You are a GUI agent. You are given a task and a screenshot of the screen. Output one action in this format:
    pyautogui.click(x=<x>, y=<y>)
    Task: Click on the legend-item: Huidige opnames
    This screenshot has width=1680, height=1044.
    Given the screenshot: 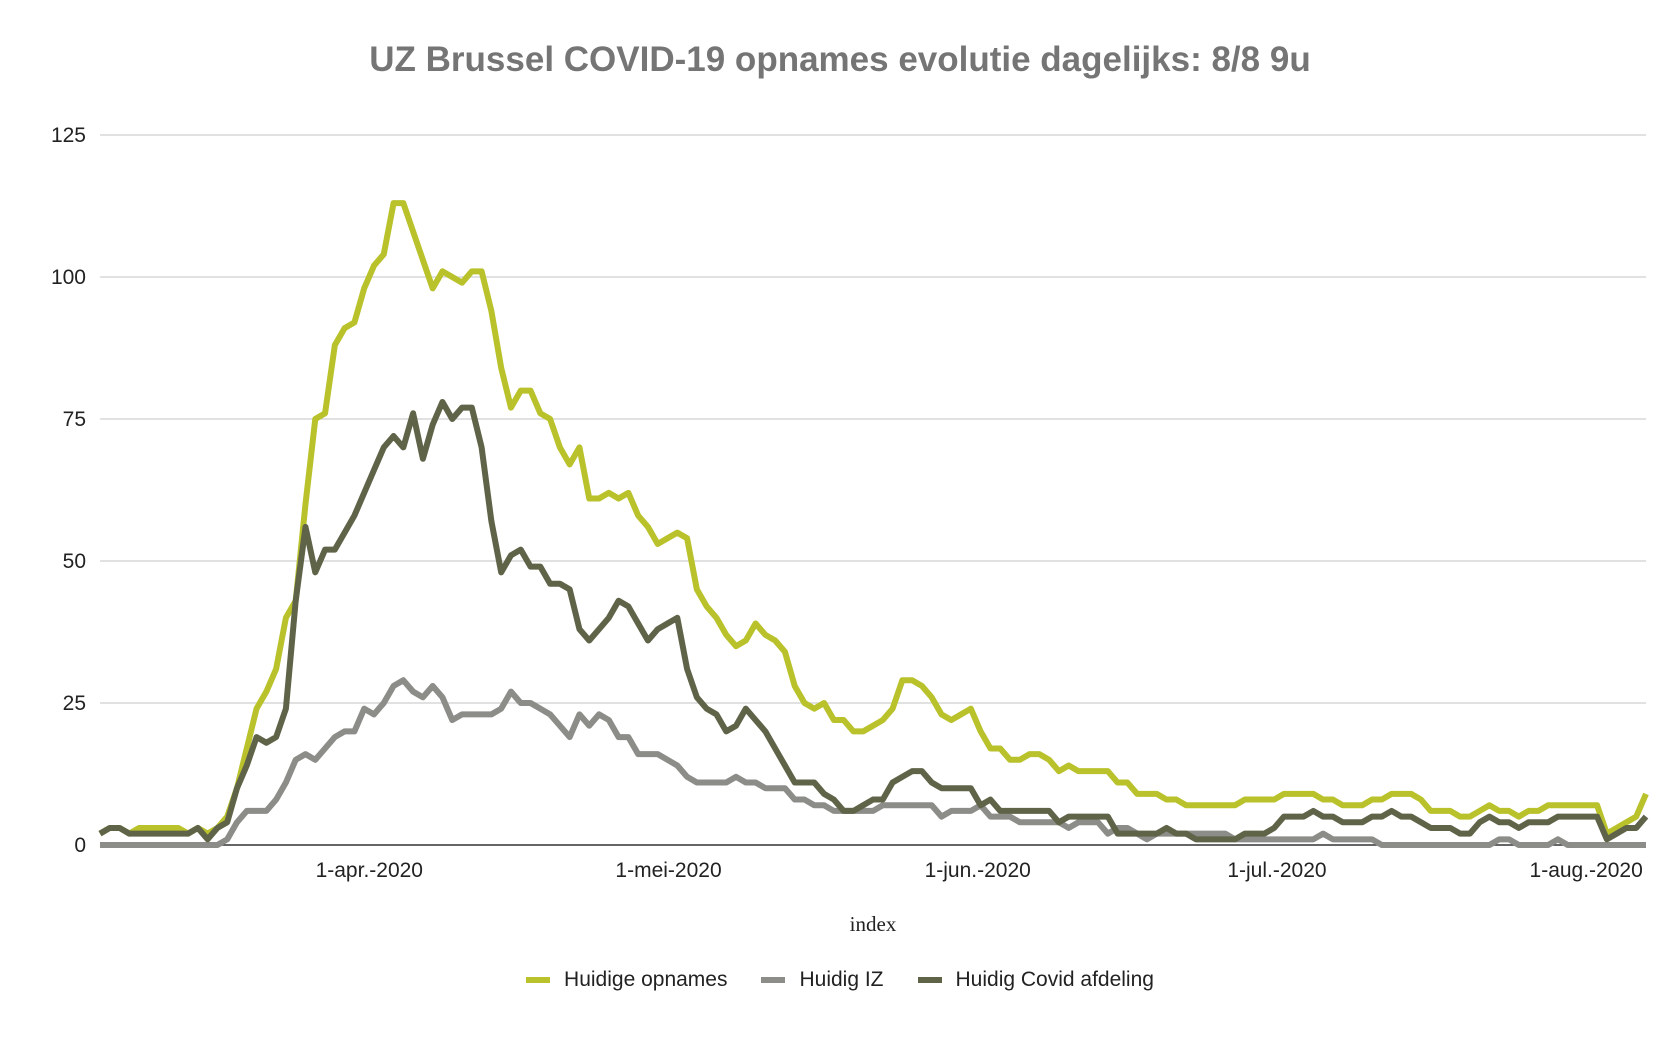 What is the action you would take?
    pyautogui.click(x=626, y=980)
    